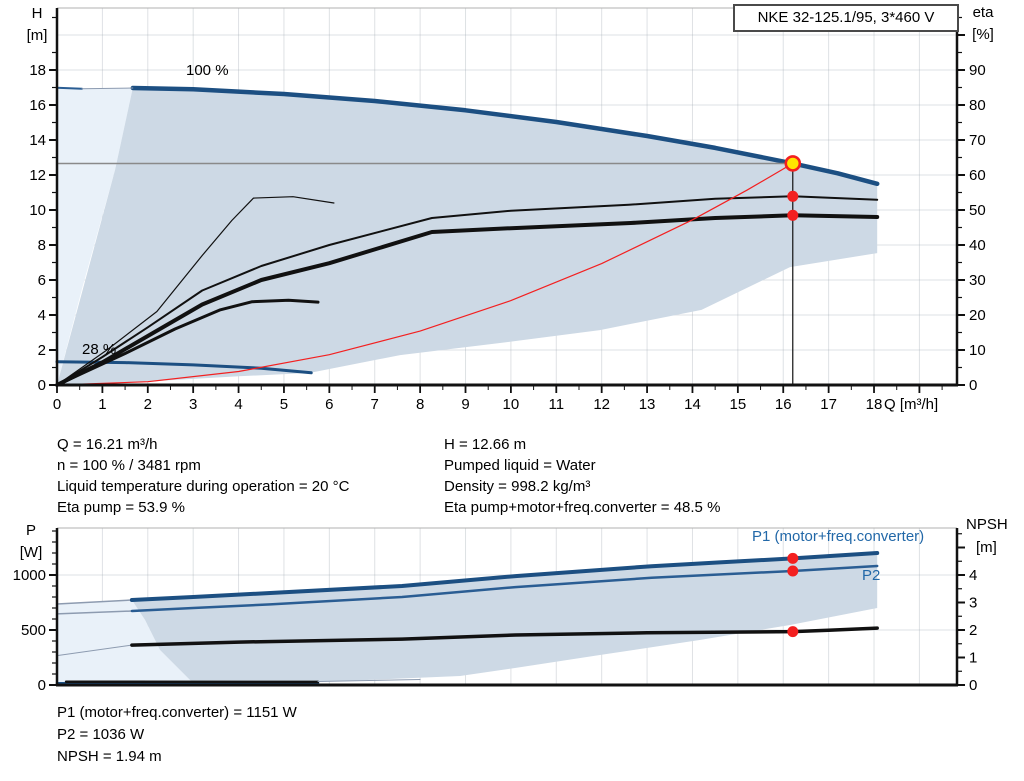 This screenshot has width=1024, height=781. I want to click on svg-text: 5, so click(284, 404).